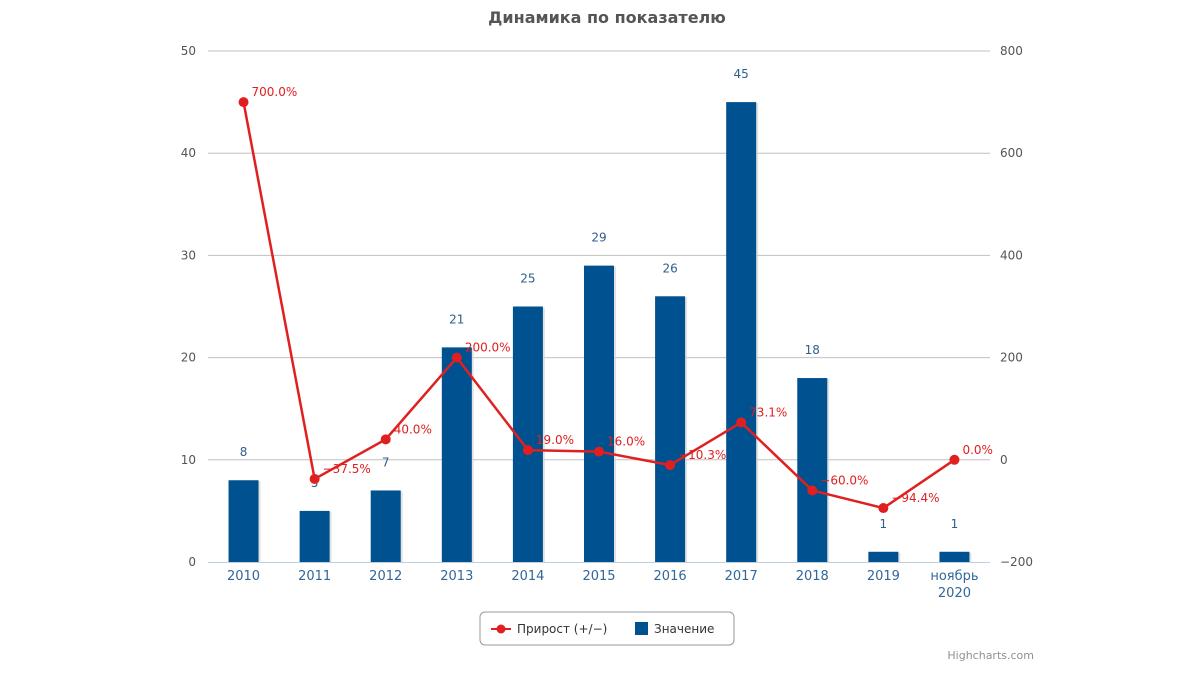 The width and height of the screenshot is (1200, 675). What do you see at coordinates (702, 455) in the screenshot?
I see `line-data-label: −10.3%` at bounding box center [702, 455].